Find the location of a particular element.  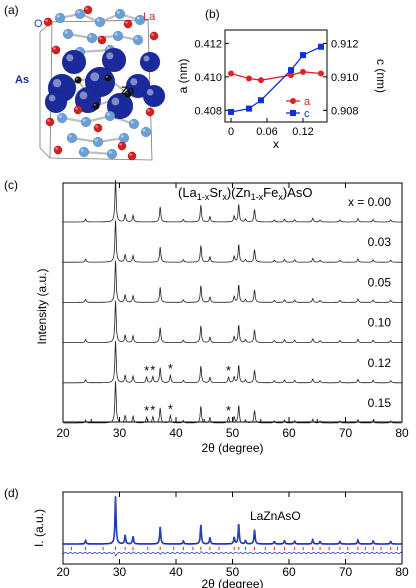

atom-label-o: O is located at coordinates (38, 24).